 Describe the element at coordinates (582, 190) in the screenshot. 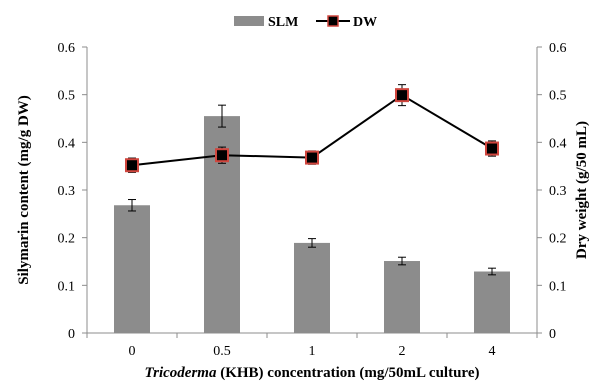

I see `y-axis-title-right: Dry weight (g/50 mL)` at that location.